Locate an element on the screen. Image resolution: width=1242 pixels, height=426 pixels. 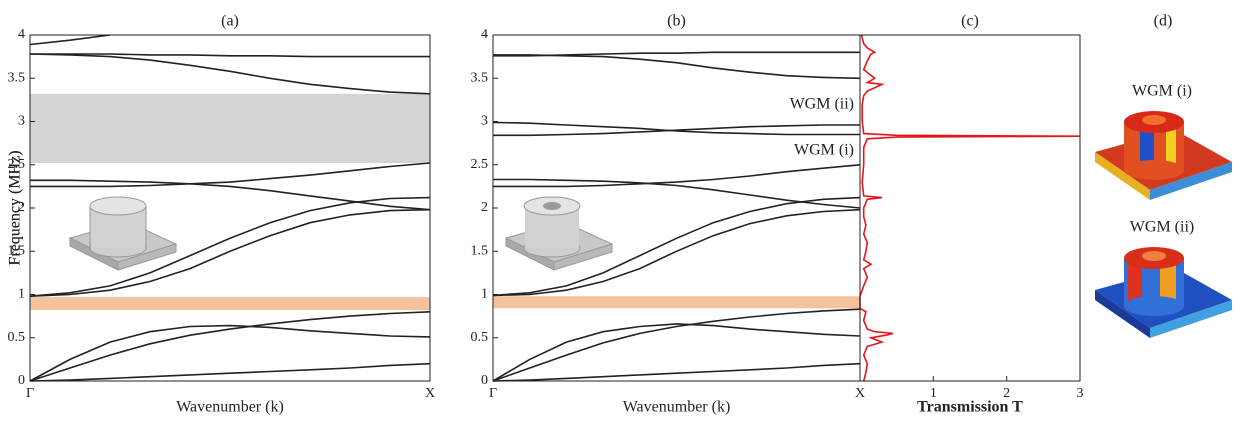
x-tick-label: 2 is located at coordinates (1006, 393).